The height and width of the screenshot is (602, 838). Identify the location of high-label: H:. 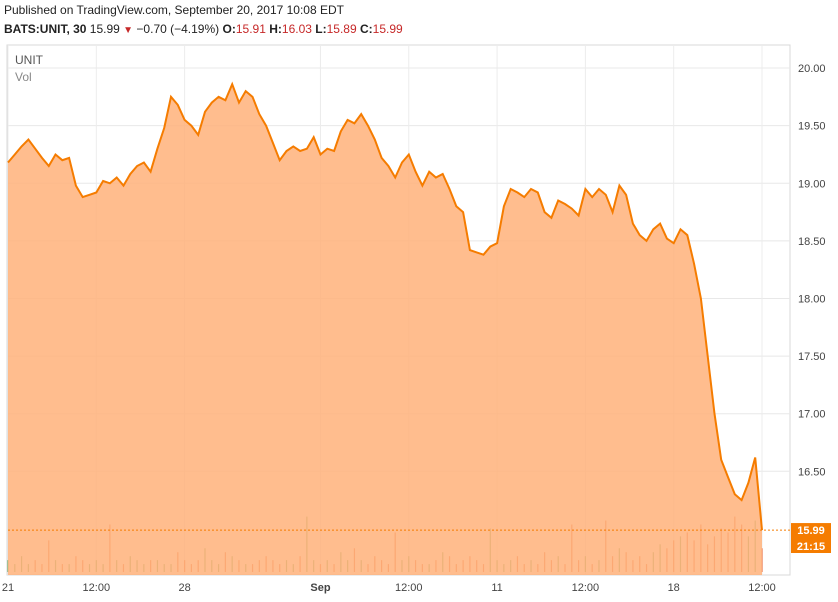
(275, 29).